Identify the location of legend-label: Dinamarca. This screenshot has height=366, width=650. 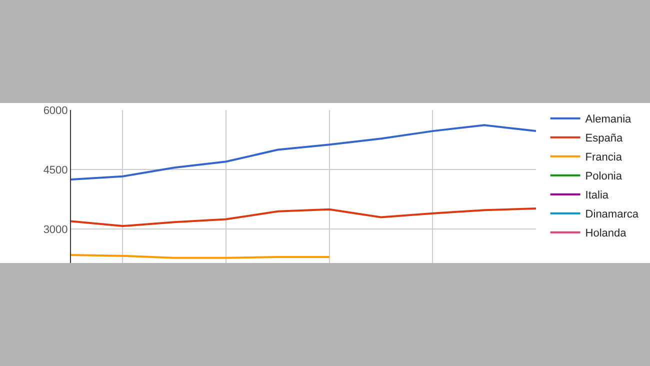
(612, 214).